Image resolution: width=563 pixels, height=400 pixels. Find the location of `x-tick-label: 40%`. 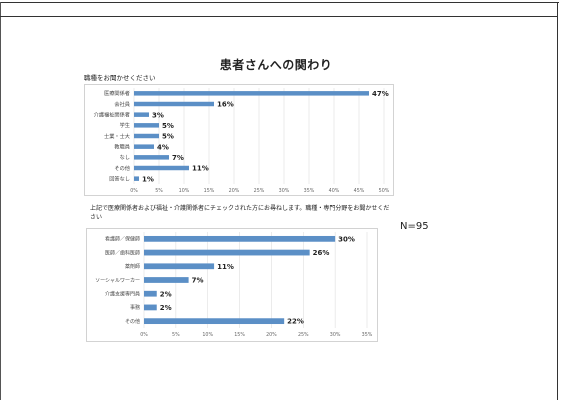

x-tick-label: 40% is located at coordinates (334, 191).